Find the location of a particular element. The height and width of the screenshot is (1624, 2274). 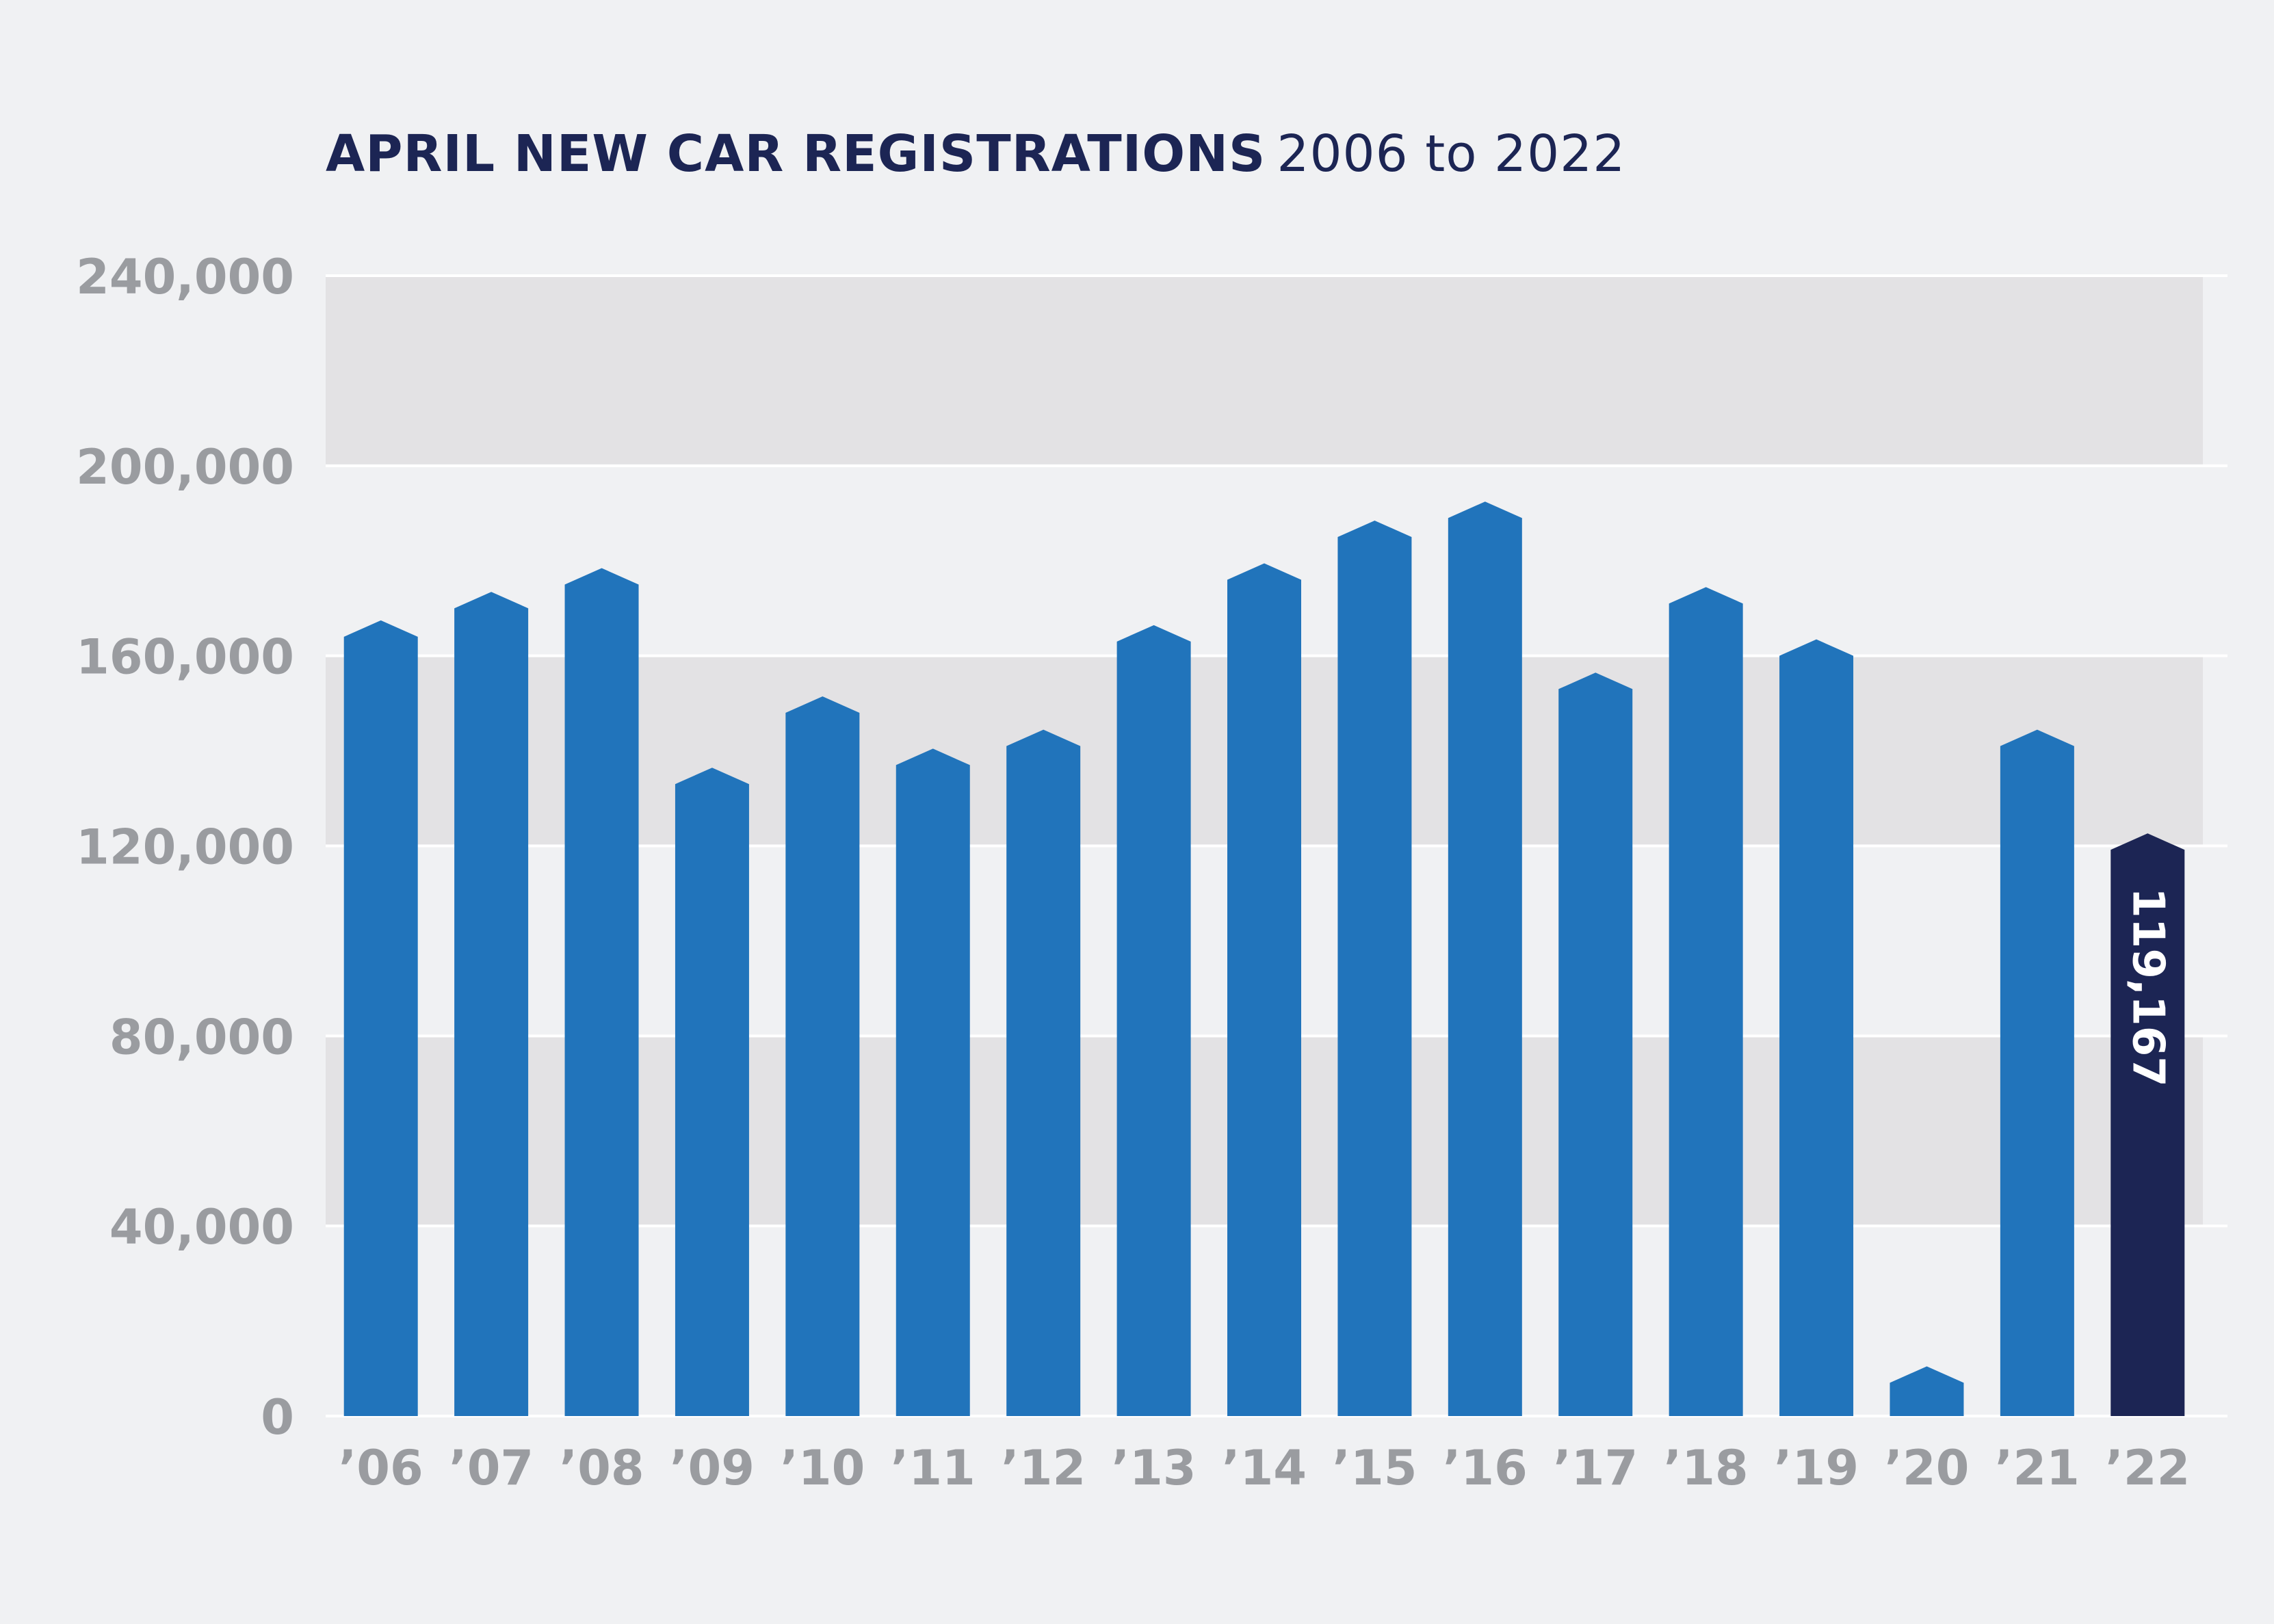

x-tick-label: ’06 is located at coordinates (381, 1468).